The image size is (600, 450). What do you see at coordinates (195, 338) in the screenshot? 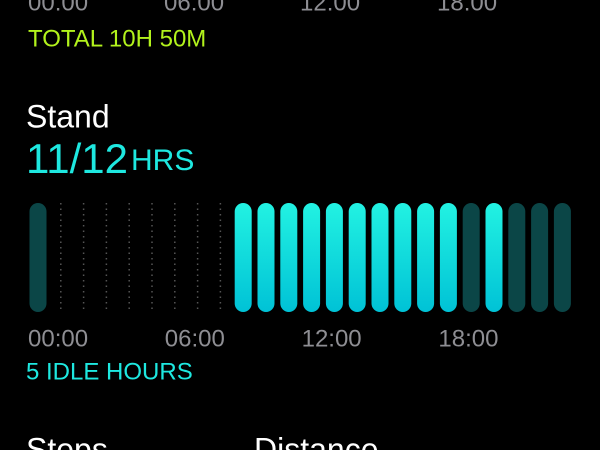
I see `x-tick-label: 06:00` at bounding box center [195, 338].